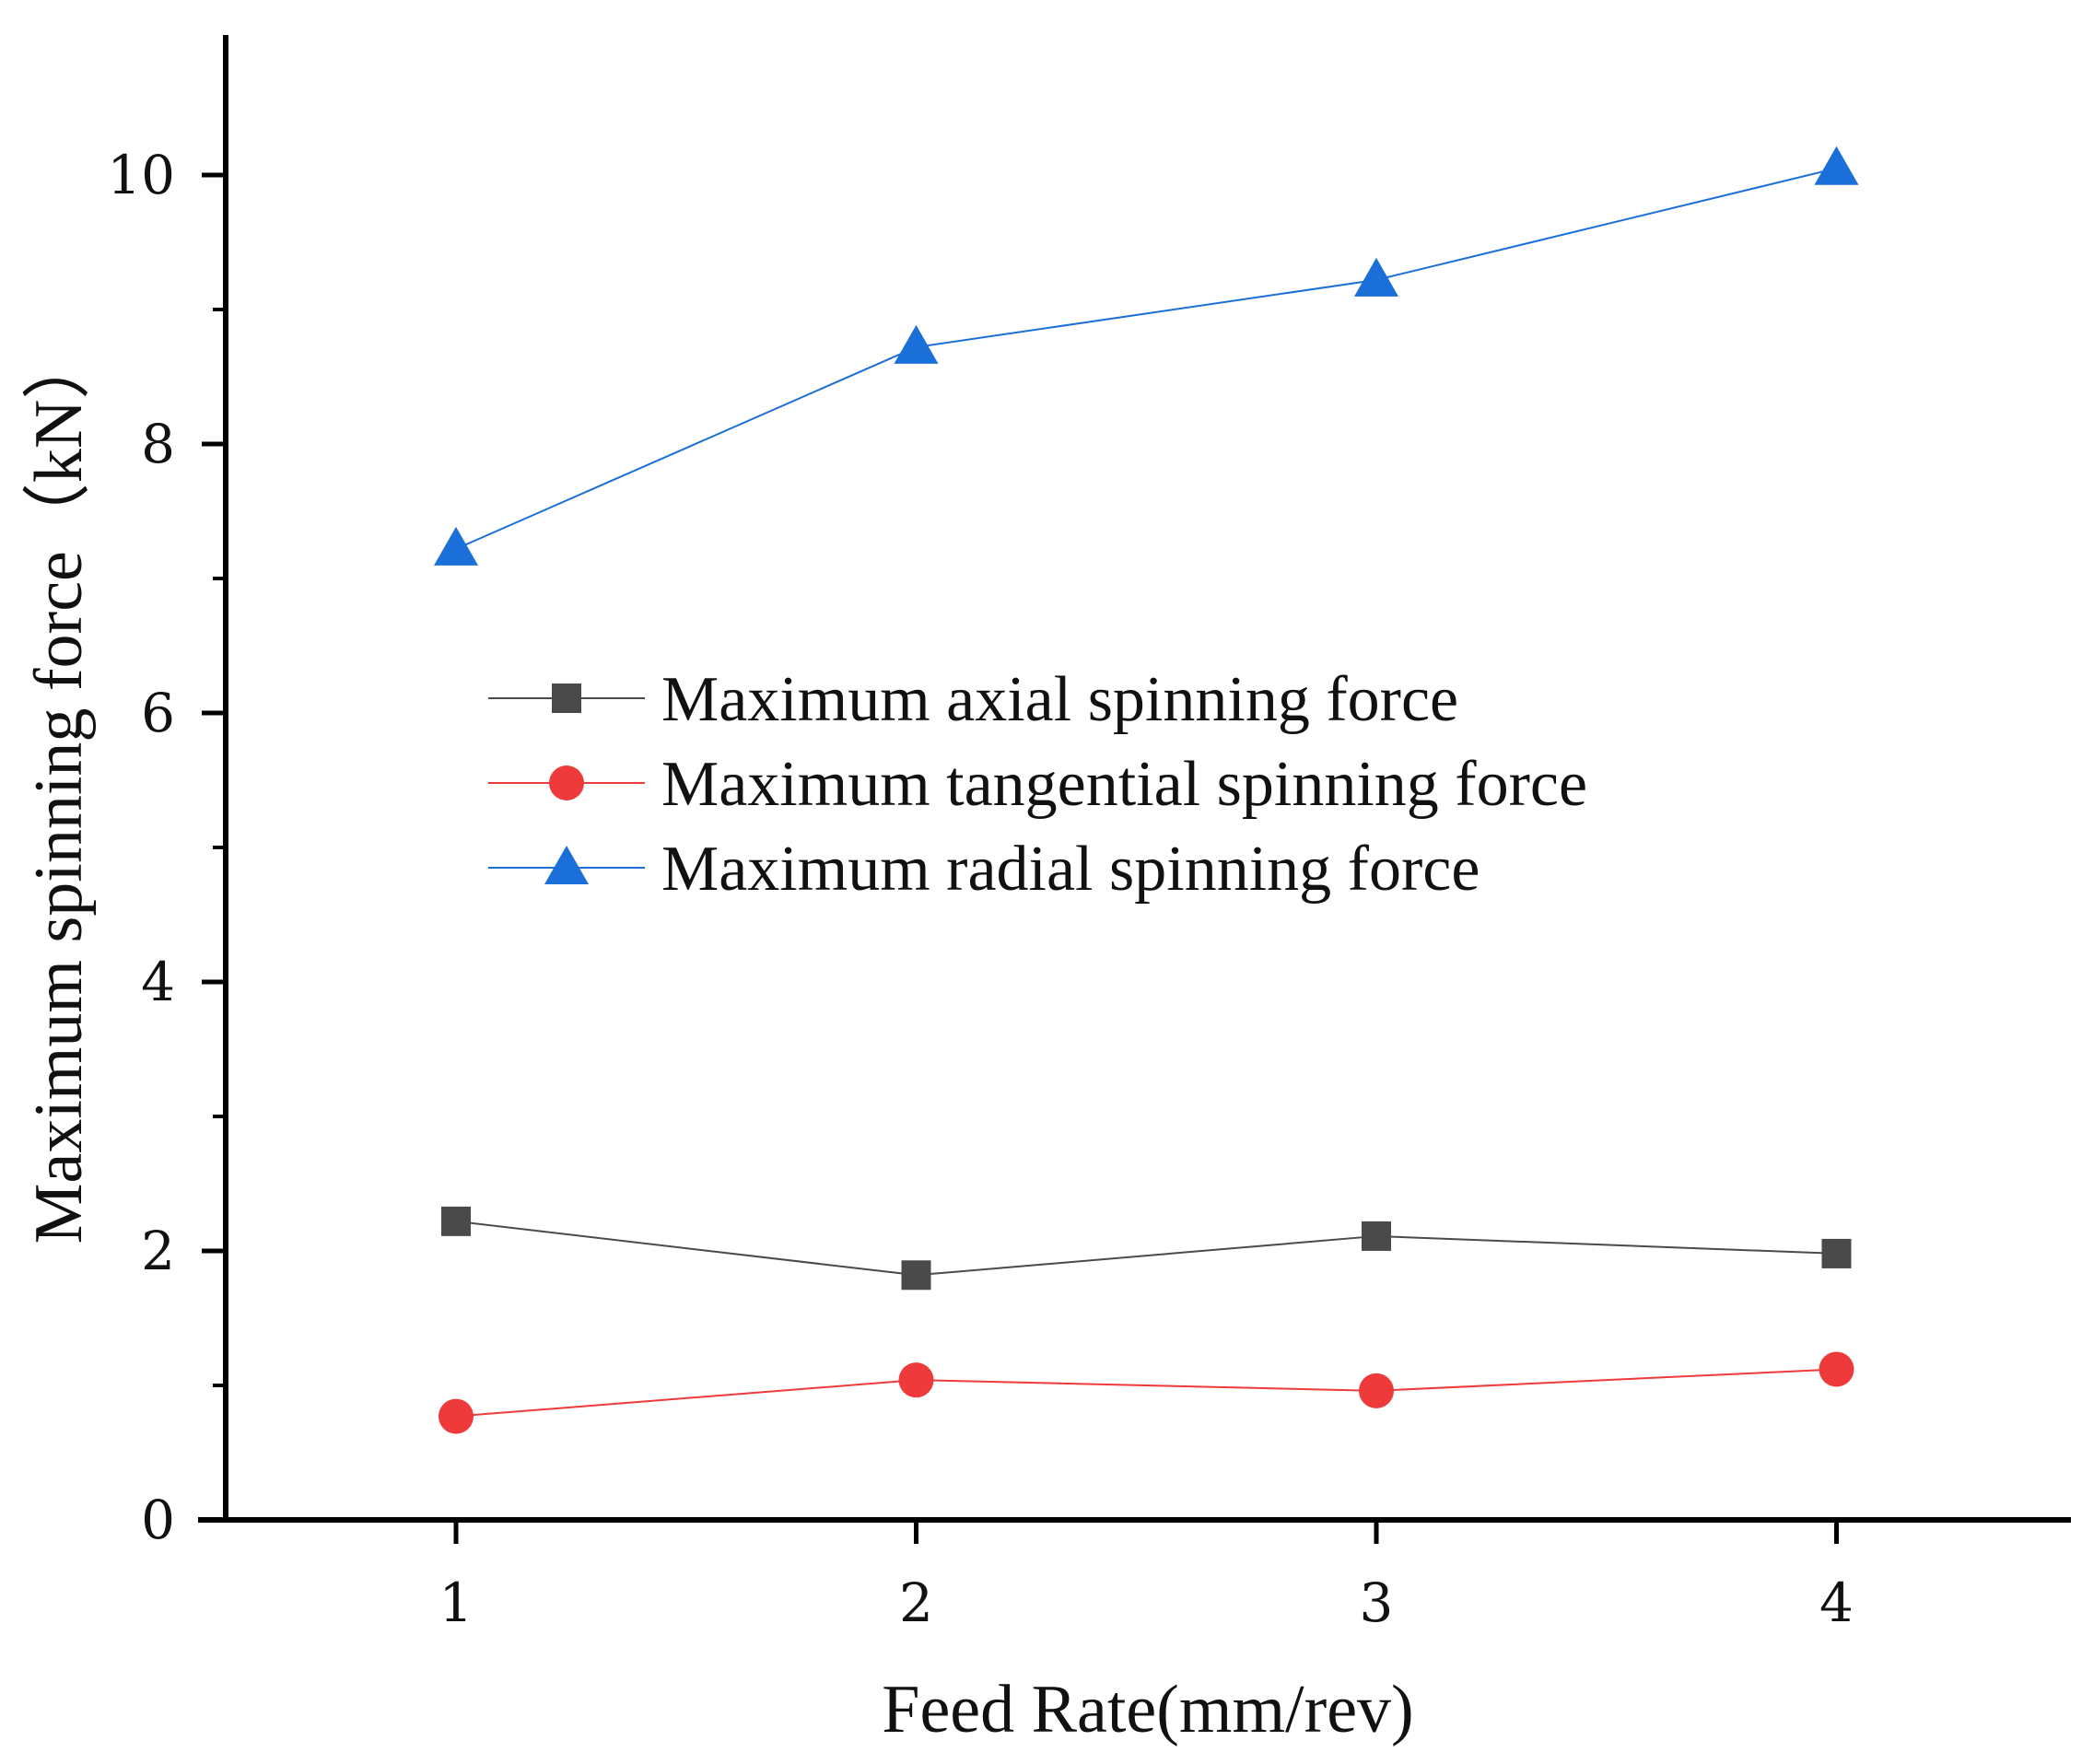 The width and height of the screenshot is (2082, 1764). Describe the element at coordinates (456, 1602) in the screenshot. I see `x-tick-label: 1` at that location.